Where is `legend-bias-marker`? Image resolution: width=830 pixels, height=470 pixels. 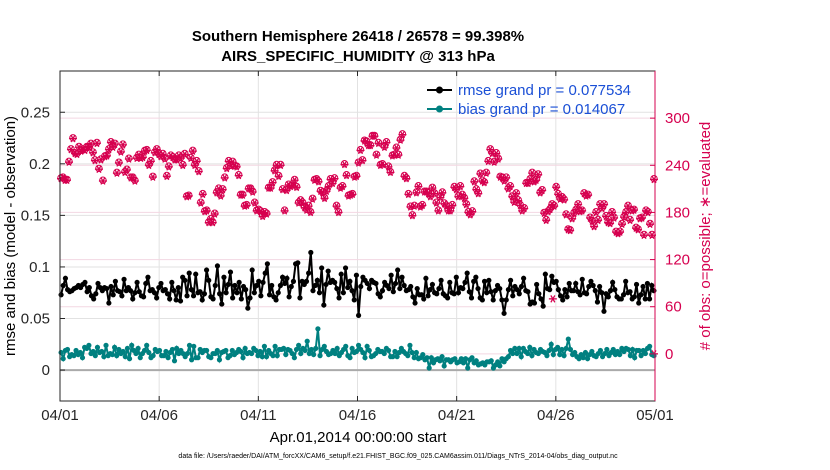
legend-bias-marker is located at coordinates (439, 109).